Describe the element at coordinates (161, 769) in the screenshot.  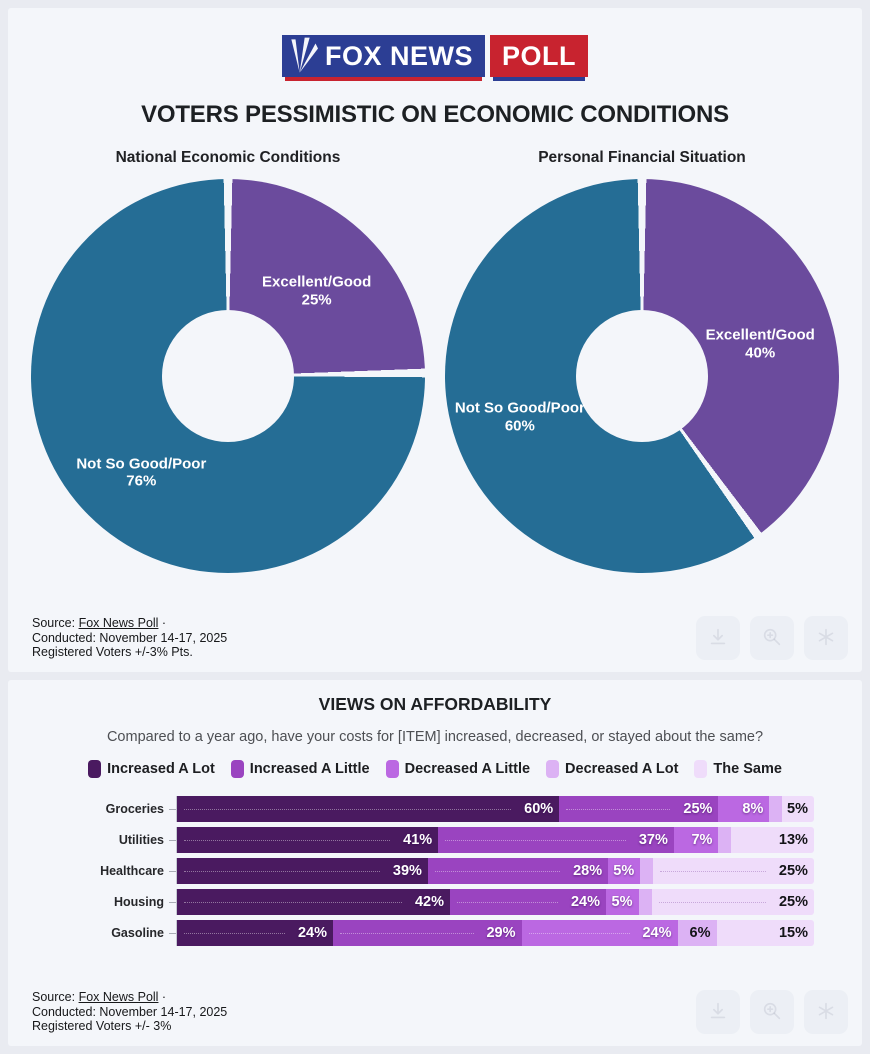
I see `legend-label: Increased A Lot` at that location.